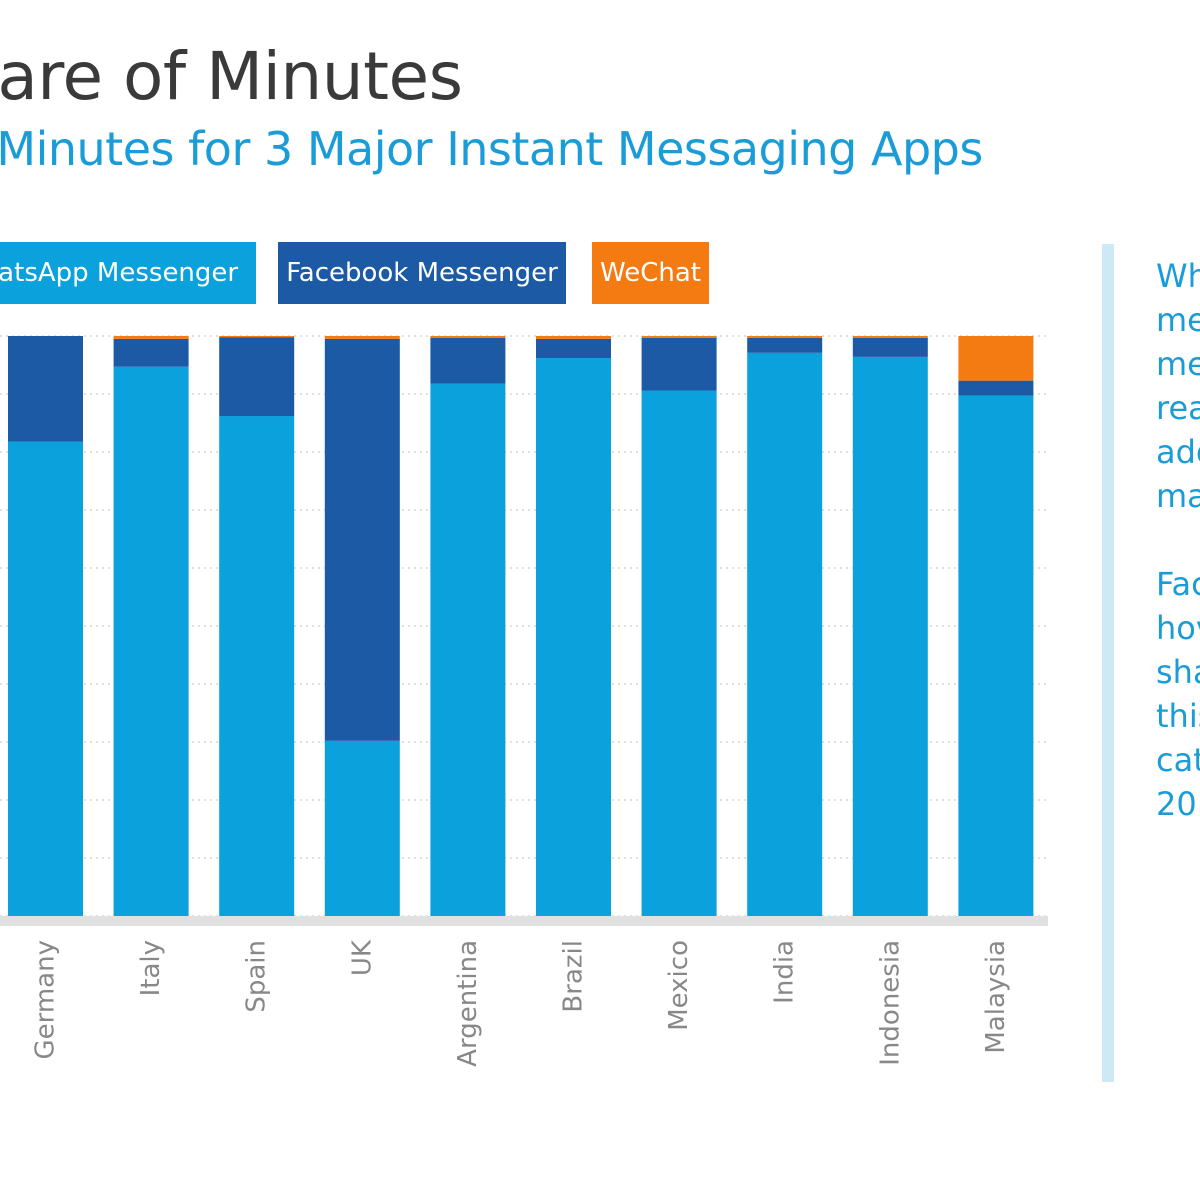 The height and width of the screenshot is (1200, 1200). Describe the element at coordinates (257, 976) in the screenshot. I see `x-tick-label: Spain` at that location.